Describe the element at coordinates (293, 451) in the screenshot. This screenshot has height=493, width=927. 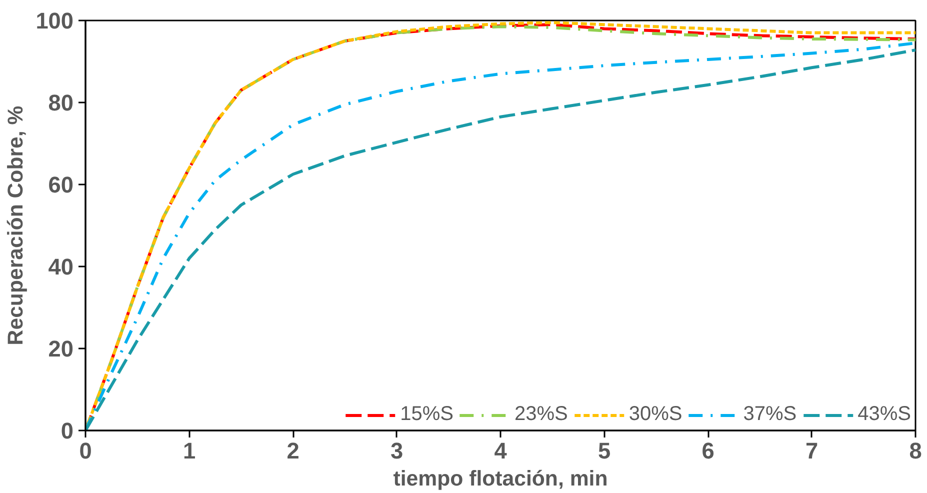
I see `x-tick-label: 2` at that location.